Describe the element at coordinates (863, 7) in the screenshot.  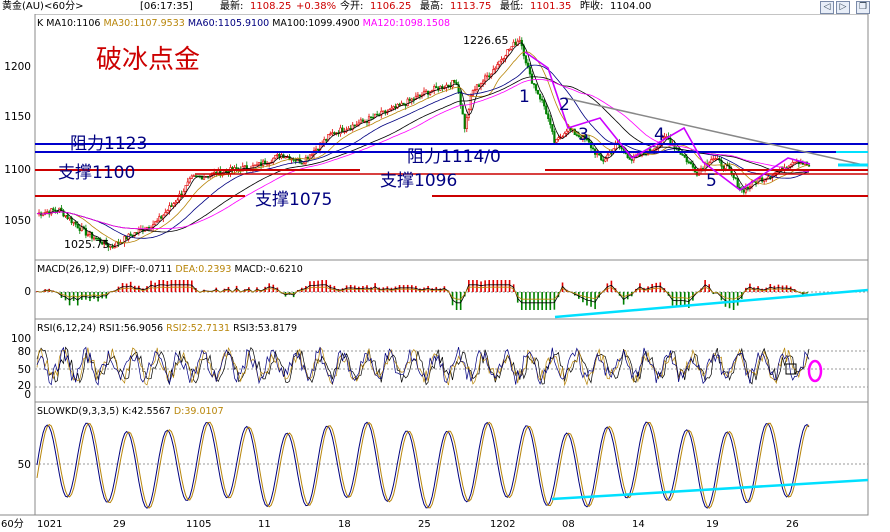
I see `restore-window-icon: ❐` at that location.